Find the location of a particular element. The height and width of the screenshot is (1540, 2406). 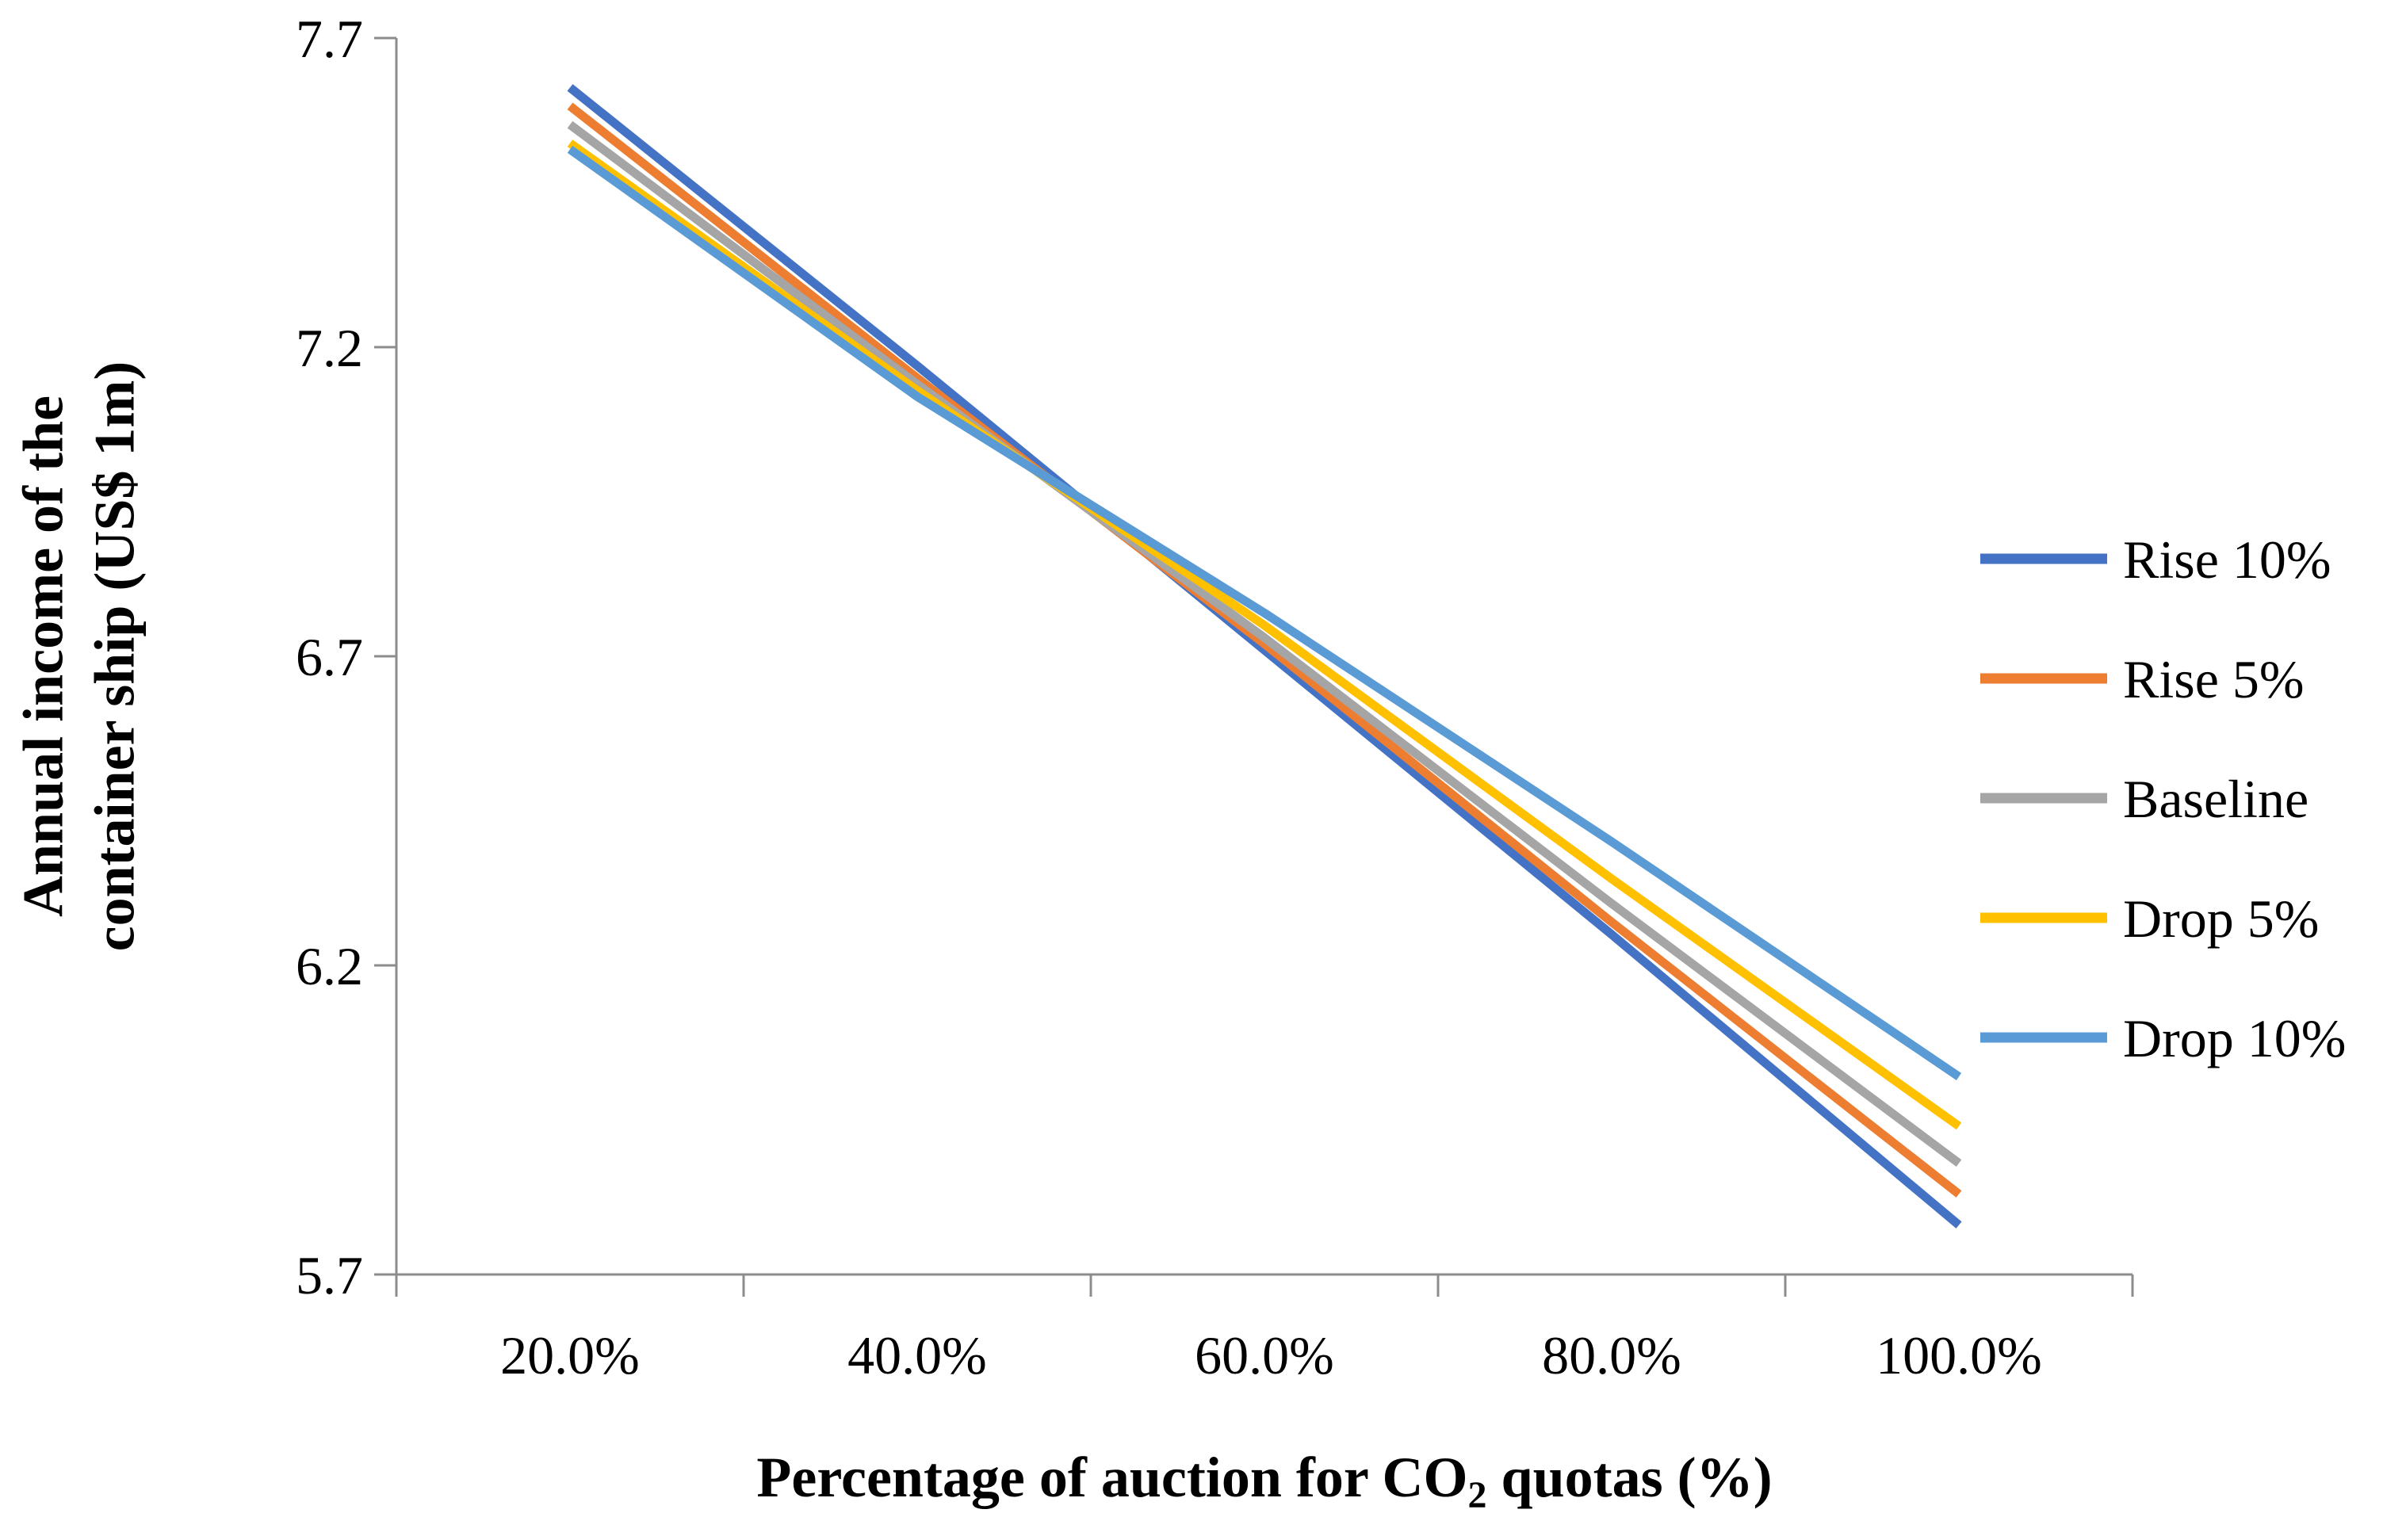

y-tick-label: 5.7 is located at coordinates (329, 1275).